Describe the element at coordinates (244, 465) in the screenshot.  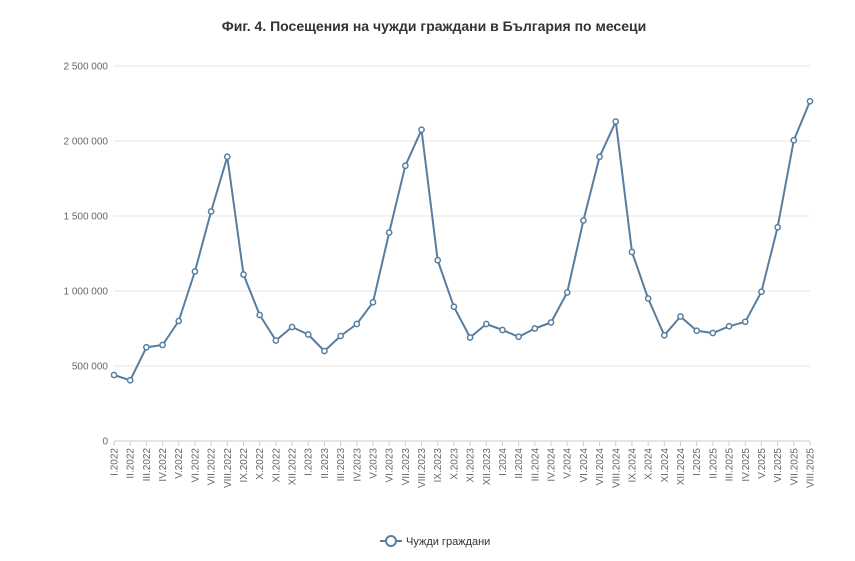
I see `x-tick-label: IX.2022` at that location.